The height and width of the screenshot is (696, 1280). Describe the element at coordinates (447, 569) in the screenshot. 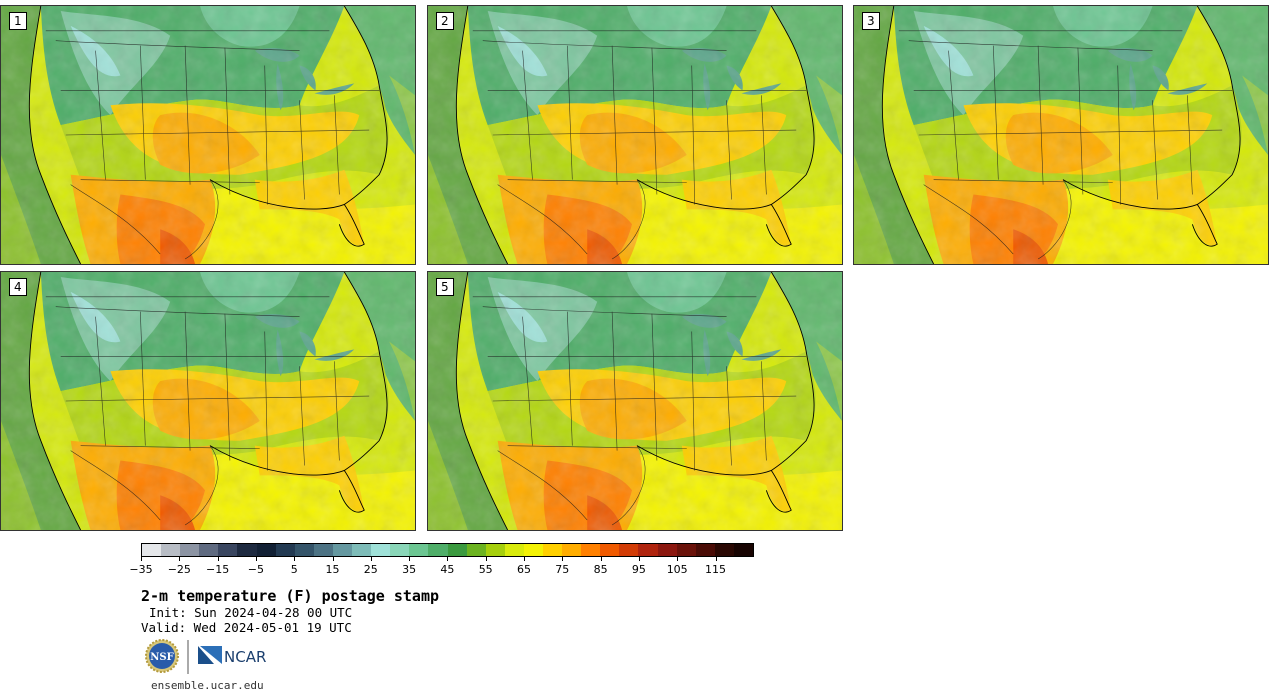

I see `color-scale-tick-label: 45` at that location.